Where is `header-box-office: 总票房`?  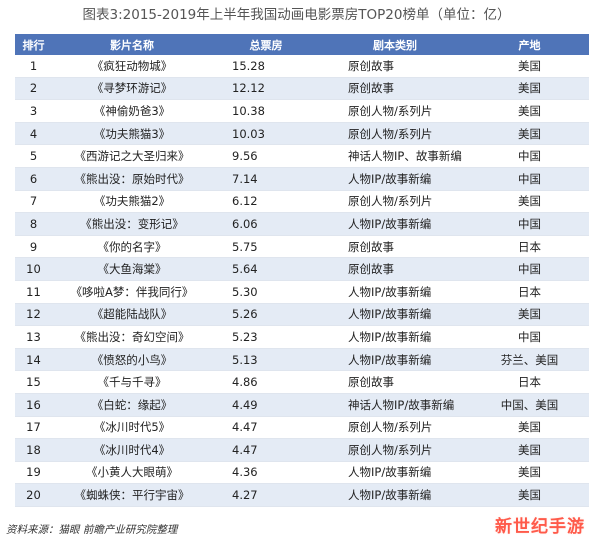 header-box-office: 总票房 is located at coordinates (266, 44).